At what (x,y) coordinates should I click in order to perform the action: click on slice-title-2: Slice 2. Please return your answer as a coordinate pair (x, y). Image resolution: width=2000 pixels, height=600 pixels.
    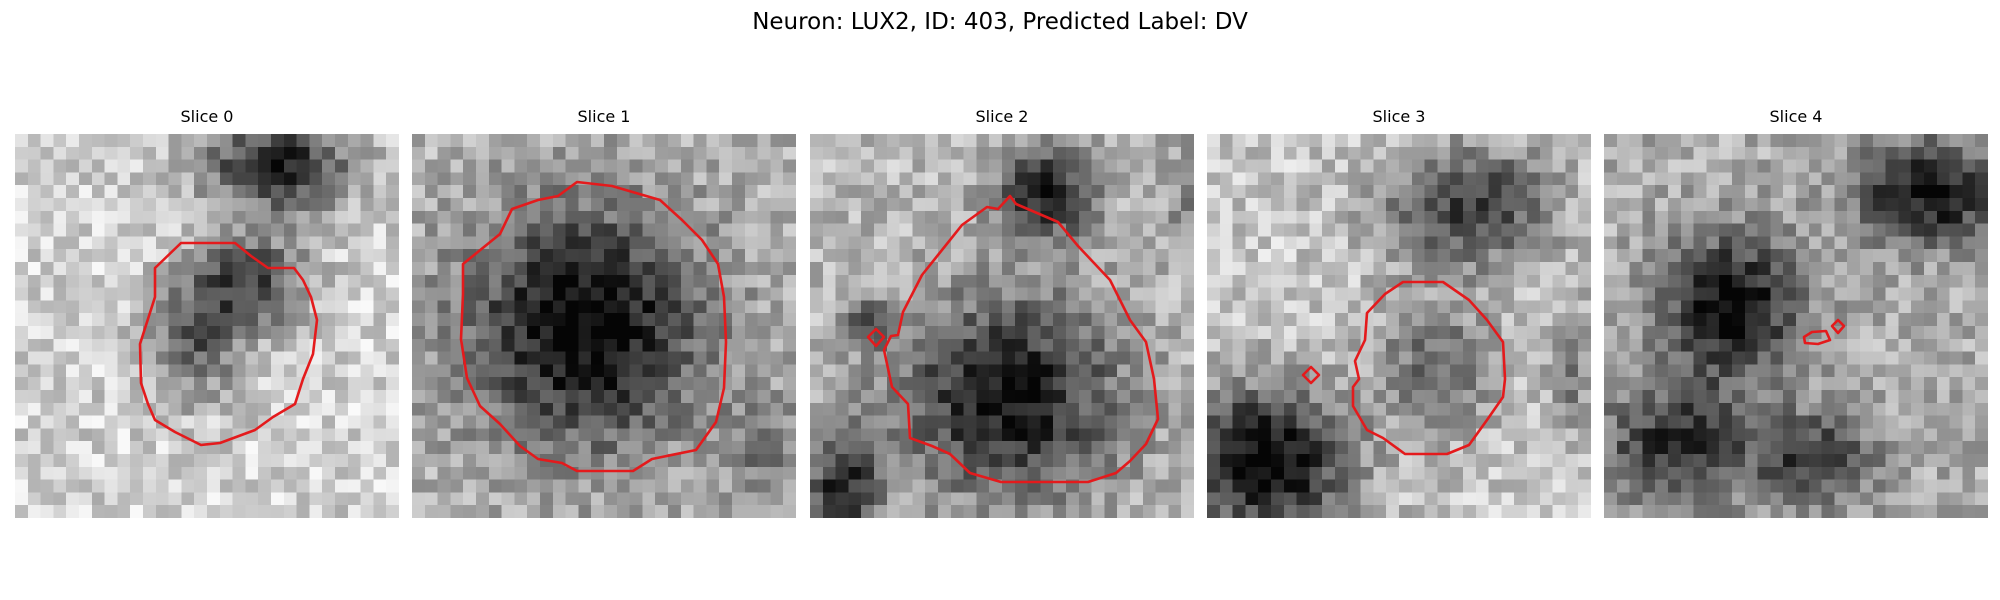
    Looking at the image, I should click on (1002, 116).